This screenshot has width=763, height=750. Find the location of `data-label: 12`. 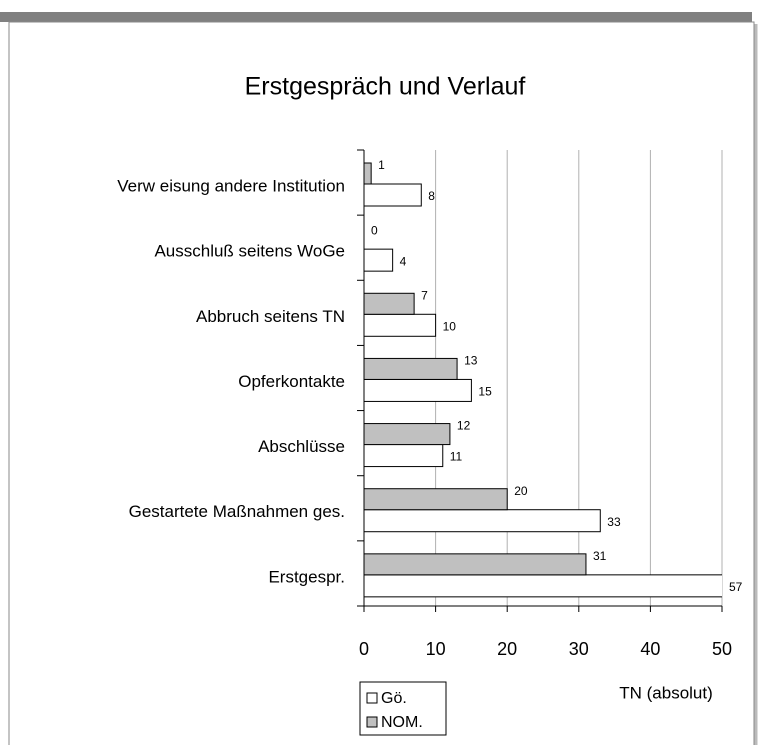

data-label: 12 is located at coordinates (464, 426).